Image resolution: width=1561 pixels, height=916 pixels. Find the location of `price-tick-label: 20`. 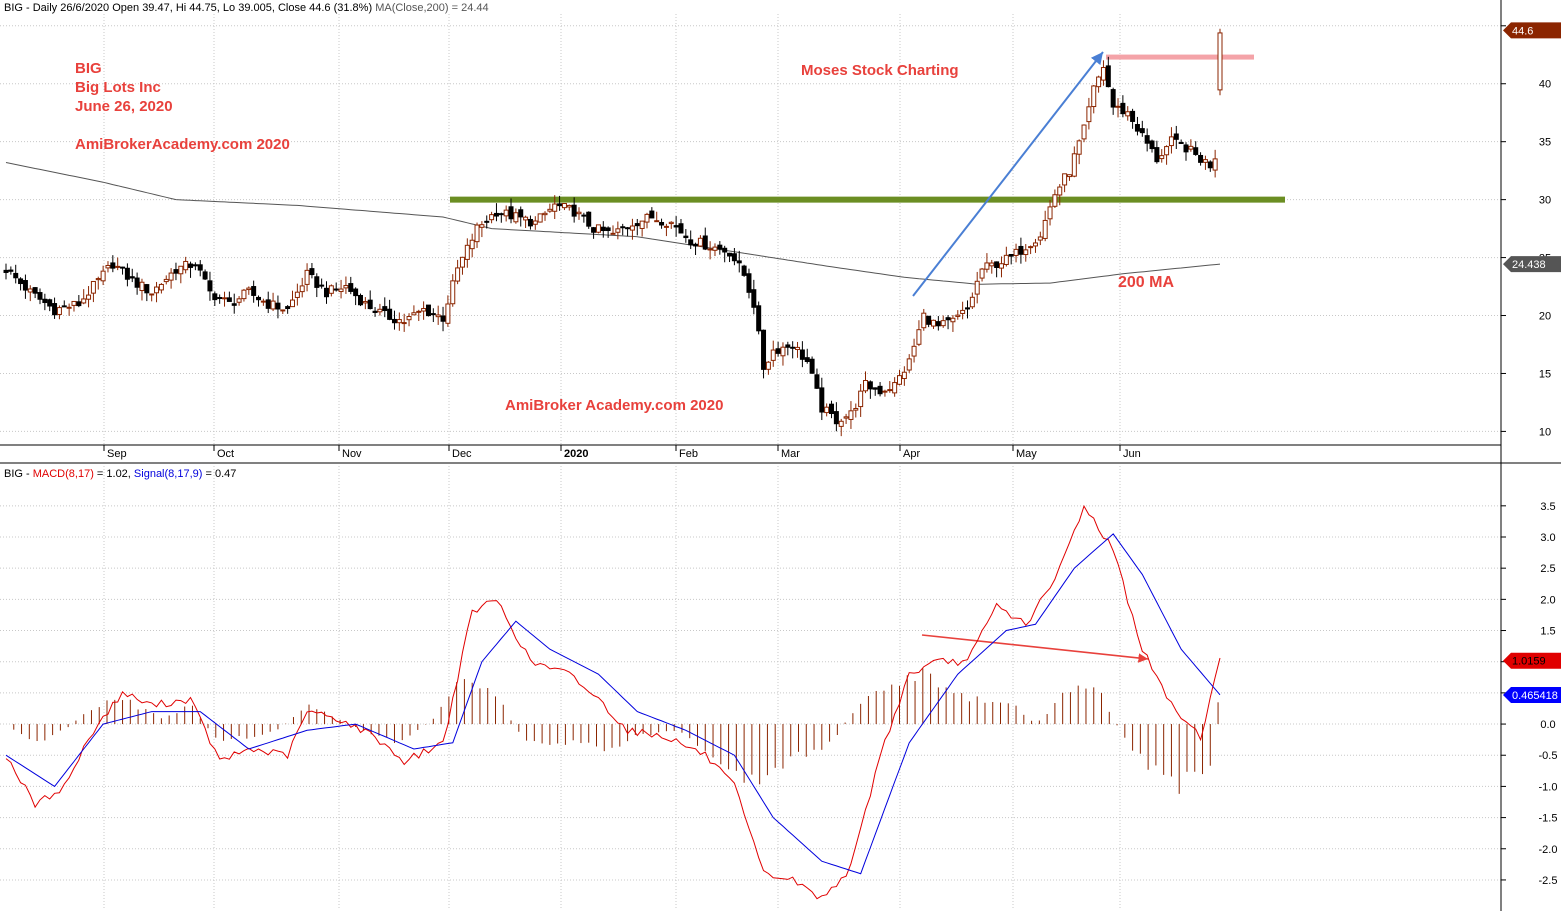

price-tick-label: 20 is located at coordinates (1545, 317).